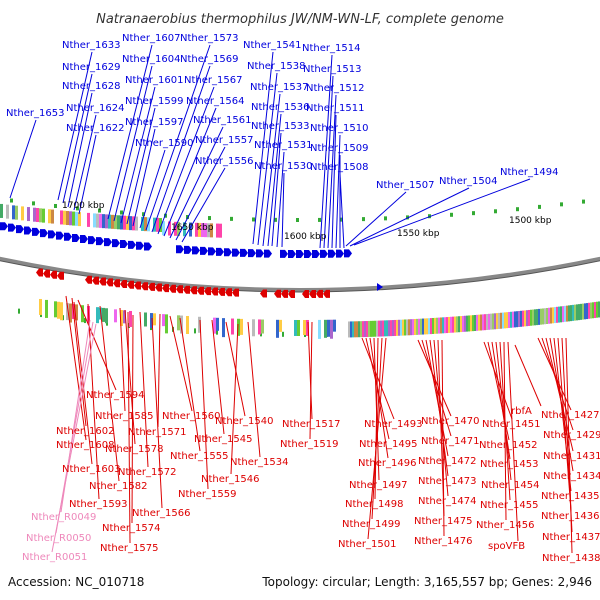  Describe the element at coordinates (309, 444) in the screenshot. I see `gene-label: Nther_1519` at that location.